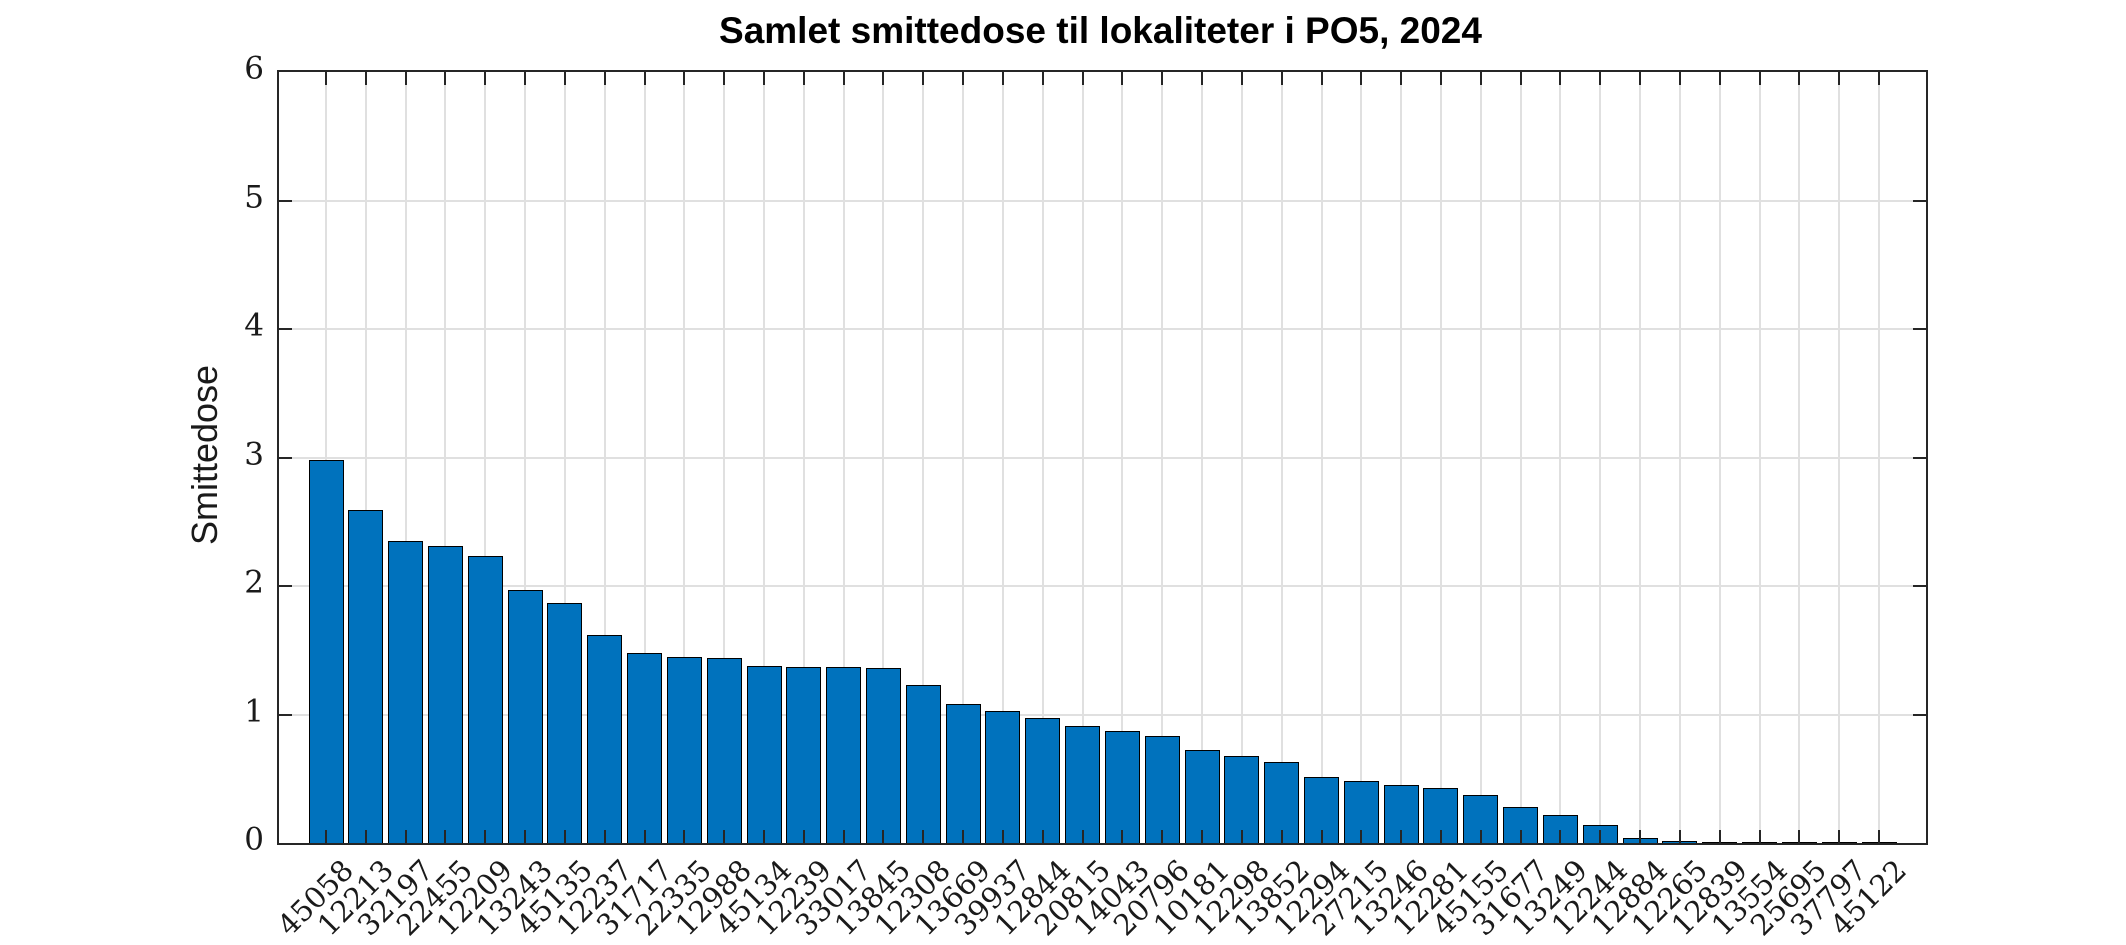  What do you see at coordinates (254, 711) in the screenshot?
I see `y-tick-label: 1` at bounding box center [254, 711].